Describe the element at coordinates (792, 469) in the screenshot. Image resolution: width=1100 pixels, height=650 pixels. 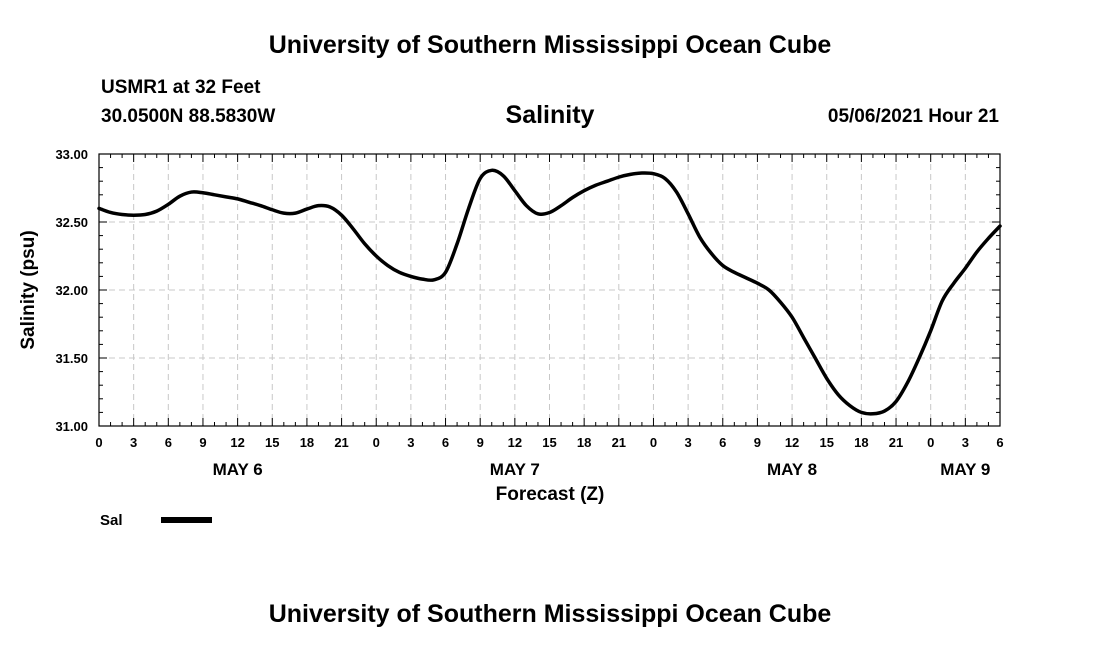
I see `day-label: MAY 8` at that location.